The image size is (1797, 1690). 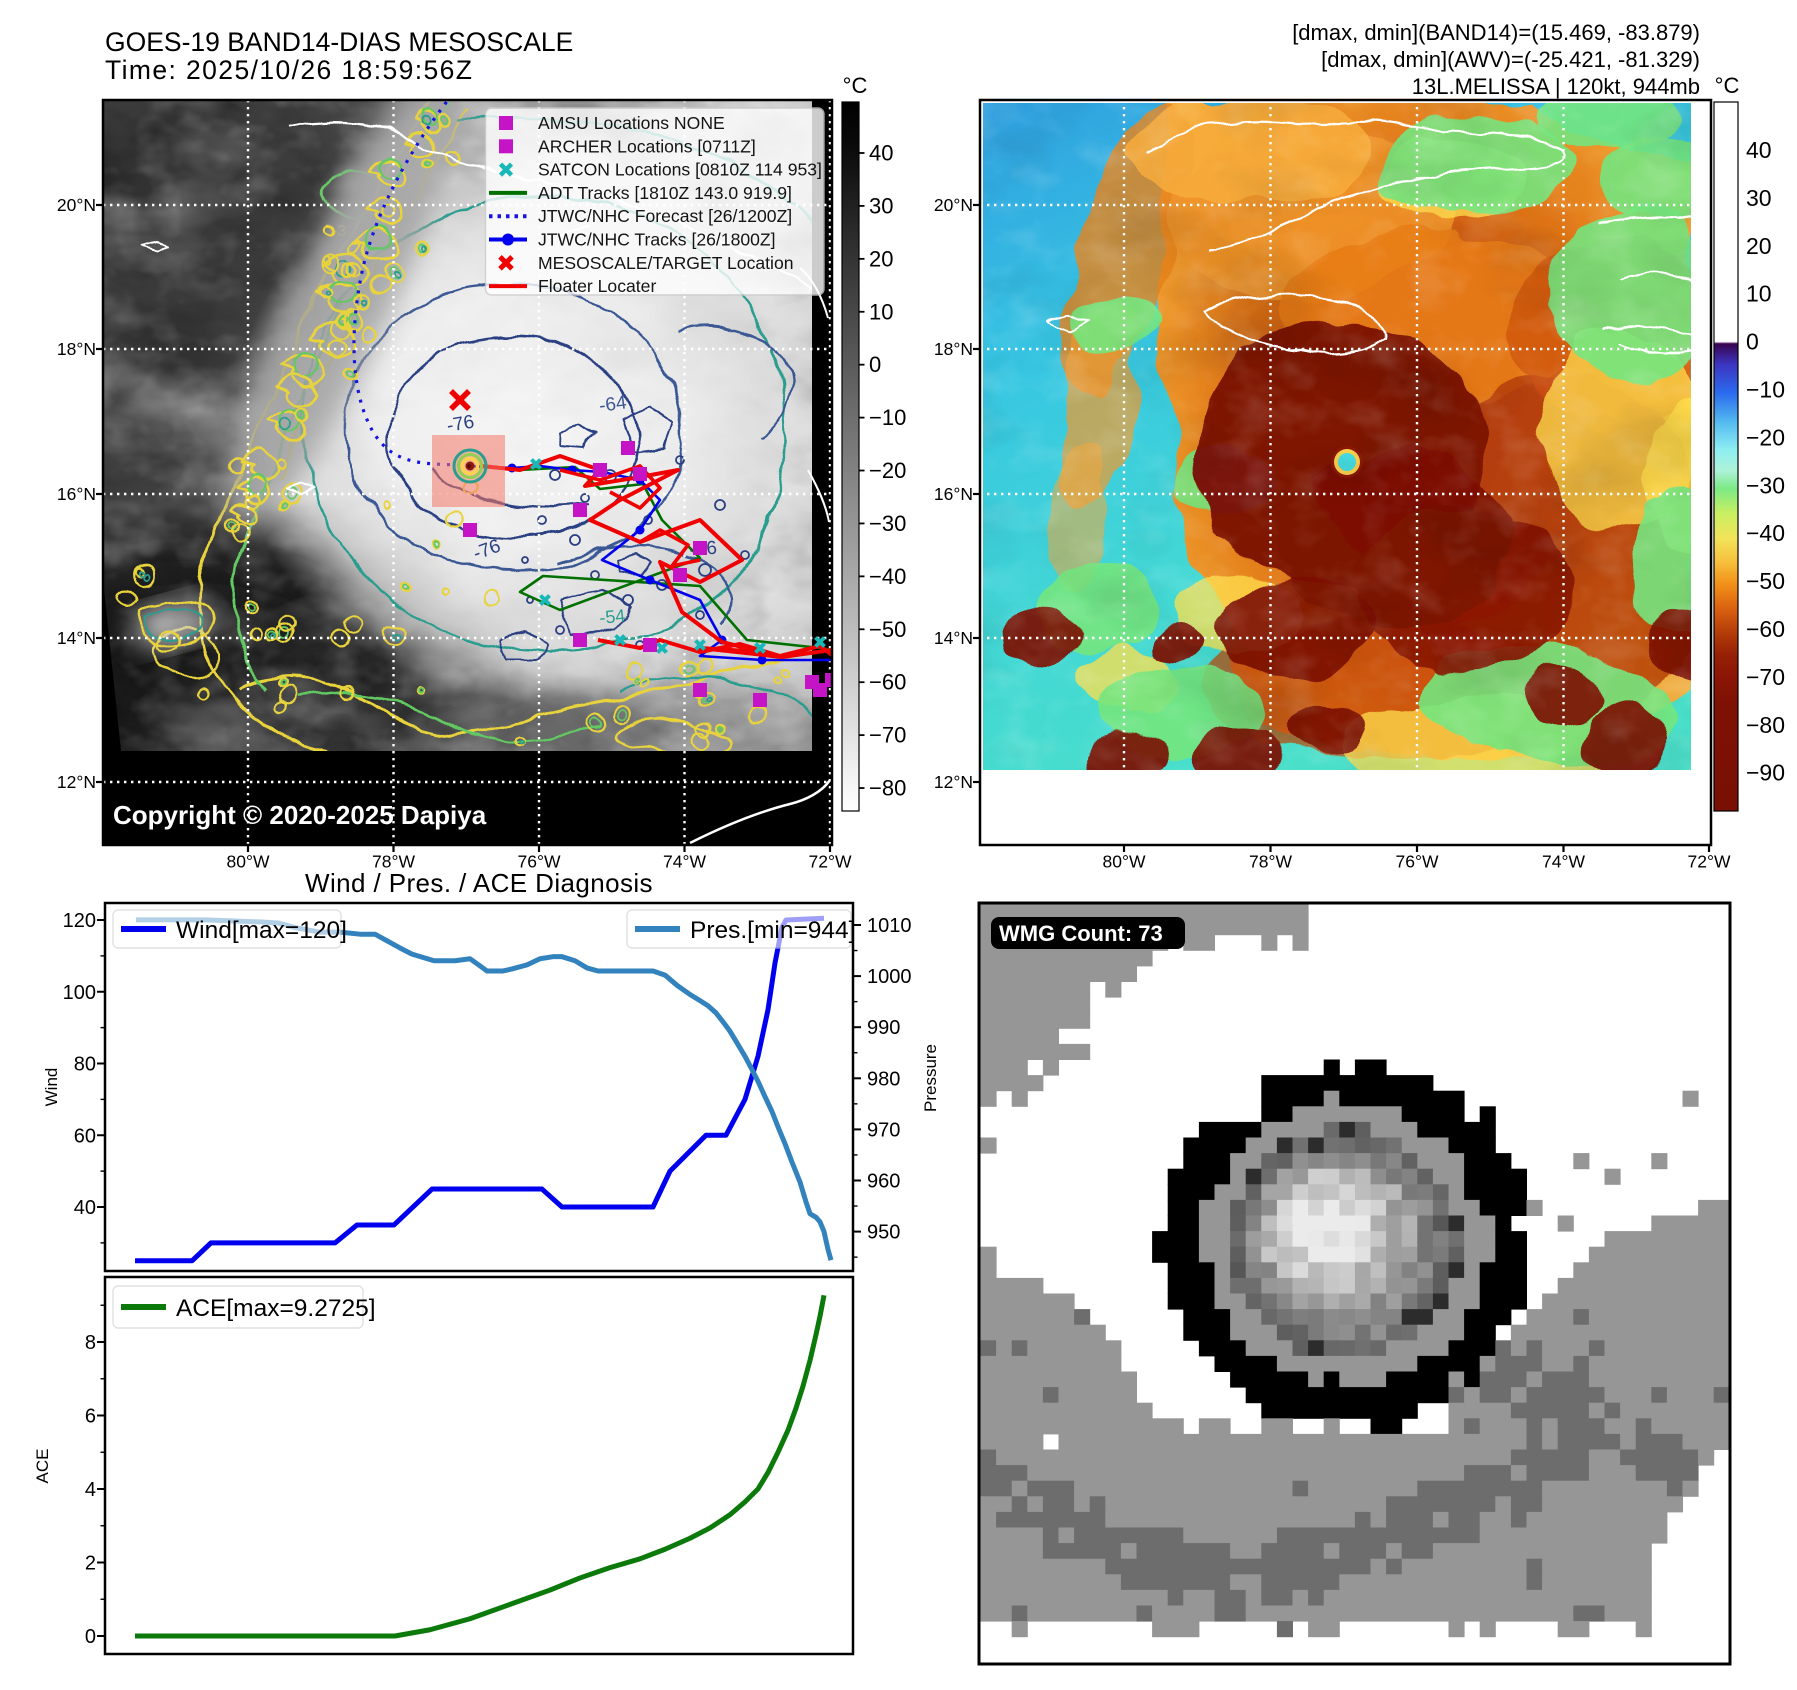 What do you see at coordinates (85, 1136) in the screenshot?
I see `svg-text: 60` at bounding box center [85, 1136].